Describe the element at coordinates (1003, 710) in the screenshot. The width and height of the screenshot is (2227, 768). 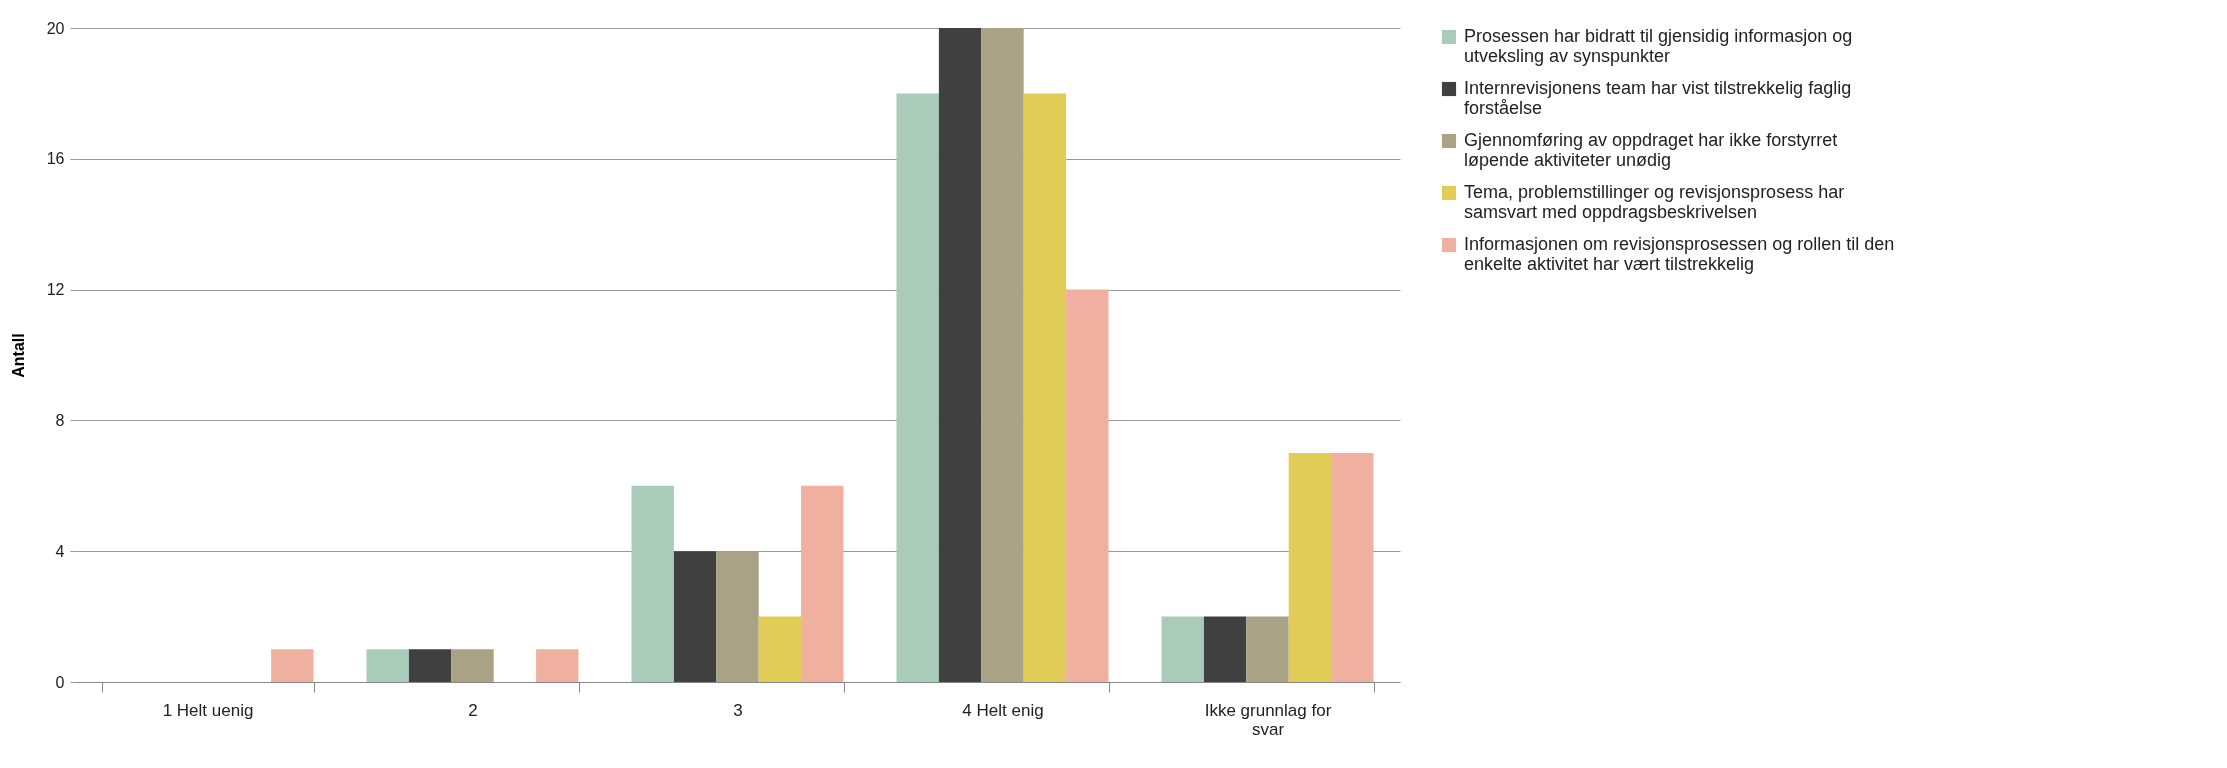
I see `x-tick-label: 4 Helt enig` at that location.